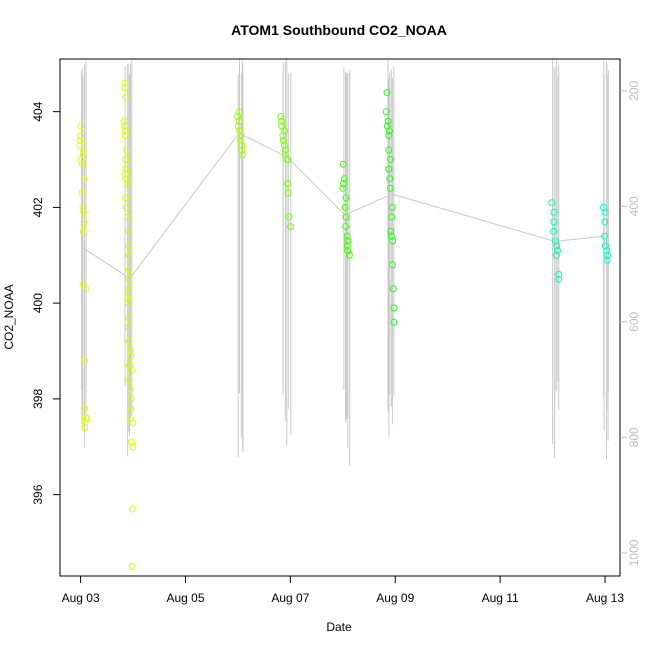  What do you see at coordinates (634, 90) in the screenshot?
I see `y2-tick-label: 200` at bounding box center [634, 90].